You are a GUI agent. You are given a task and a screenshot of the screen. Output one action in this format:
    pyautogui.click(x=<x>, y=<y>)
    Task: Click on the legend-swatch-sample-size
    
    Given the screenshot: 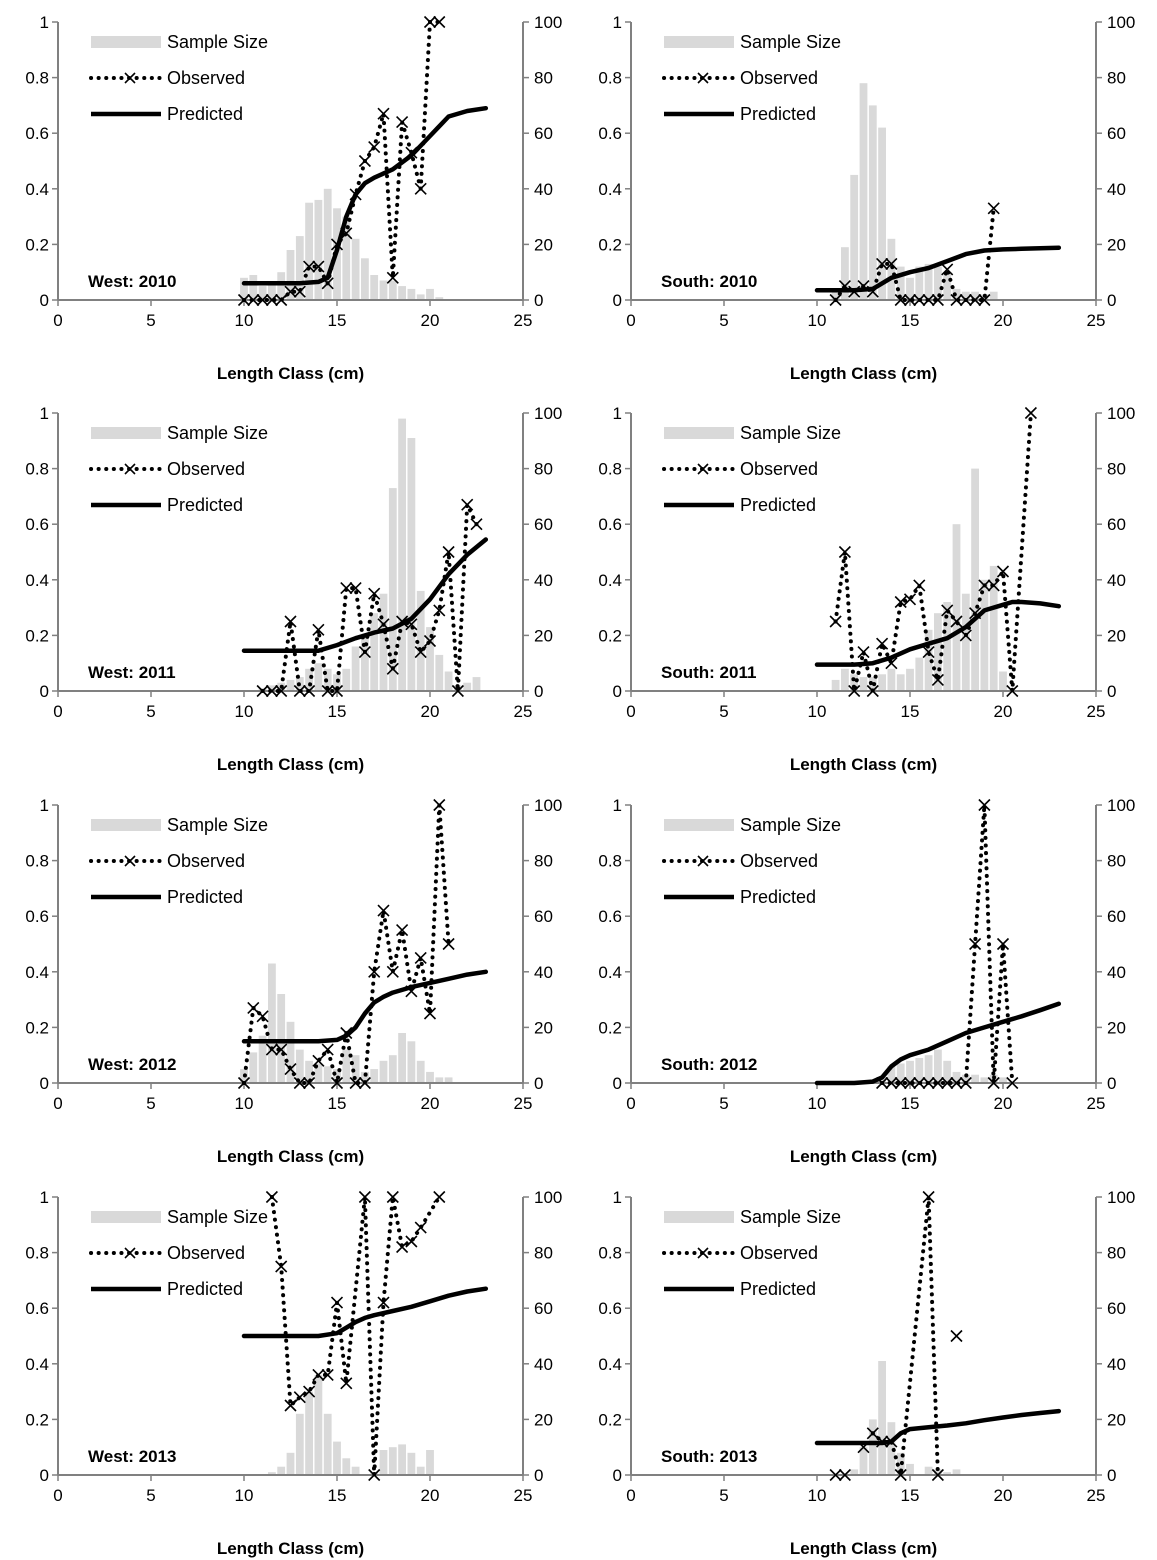 What is the action you would take?
    pyautogui.click(x=126, y=1217)
    